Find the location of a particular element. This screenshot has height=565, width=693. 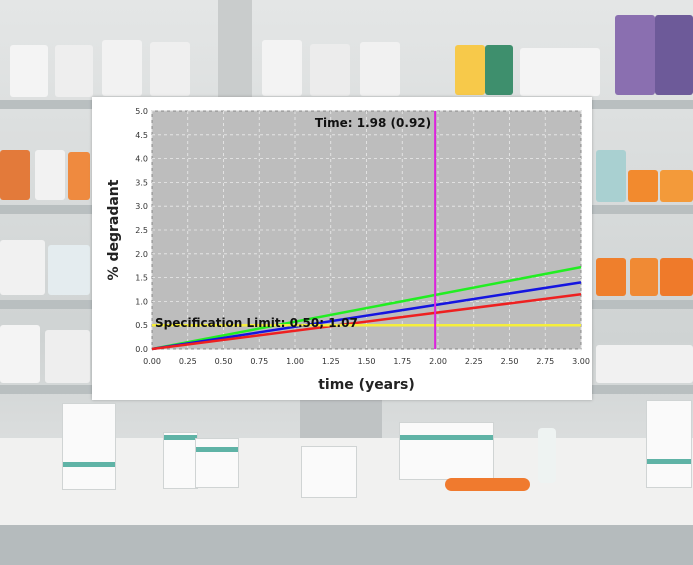

y-tick-label: 5.0 is located at coordinates (141, 111).